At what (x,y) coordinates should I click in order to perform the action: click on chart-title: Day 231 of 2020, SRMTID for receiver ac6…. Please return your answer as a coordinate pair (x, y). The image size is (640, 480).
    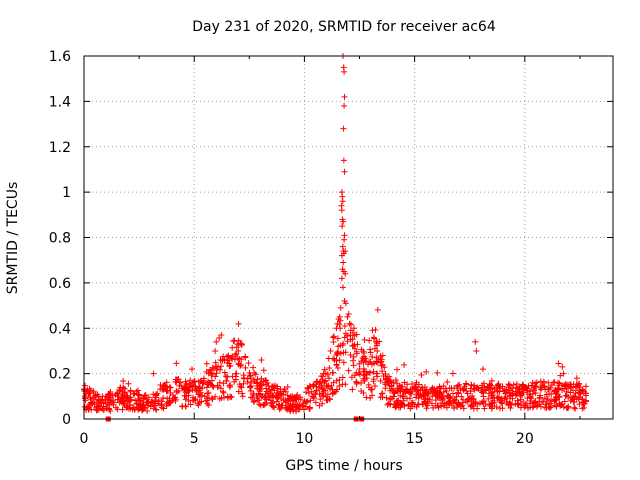
    Looking at the image, I should click on (344, 27).